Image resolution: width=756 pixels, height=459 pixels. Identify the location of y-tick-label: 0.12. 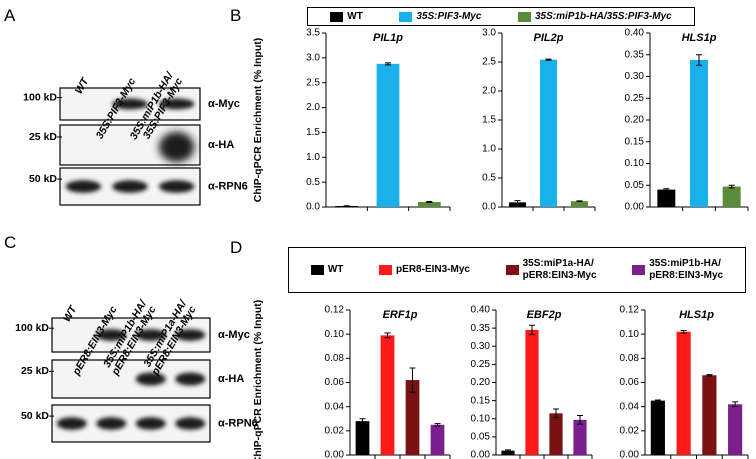
(630, 310).